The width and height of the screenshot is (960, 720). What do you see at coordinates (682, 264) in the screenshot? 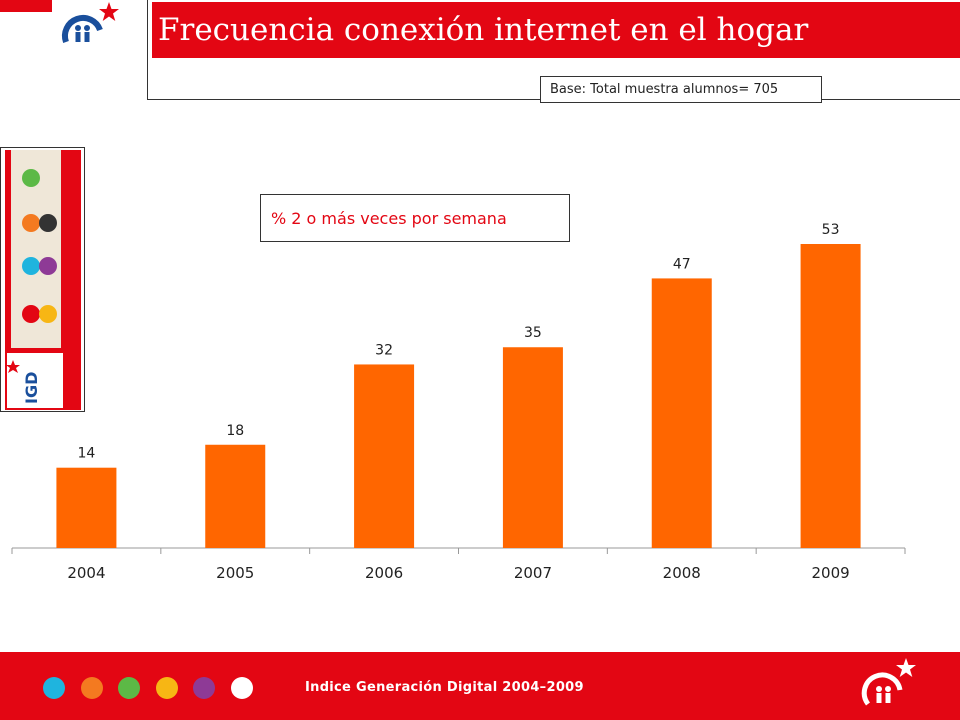
I see `data-label-2008: 47` at bounding box center [682, 264].